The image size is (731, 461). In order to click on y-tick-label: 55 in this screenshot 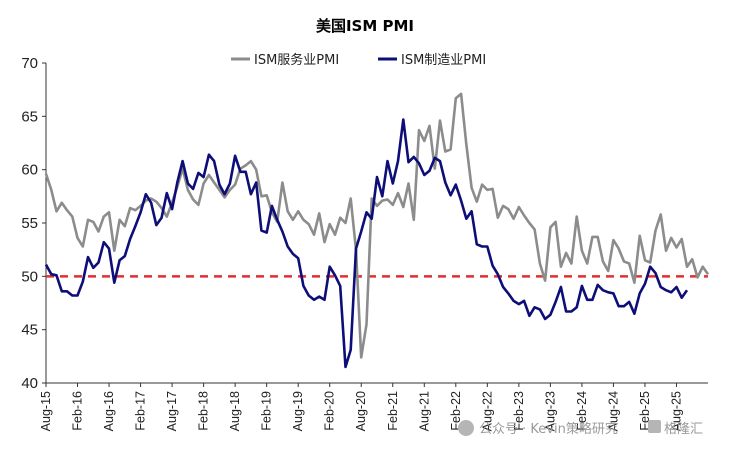, I will do `click(29, 223)`.